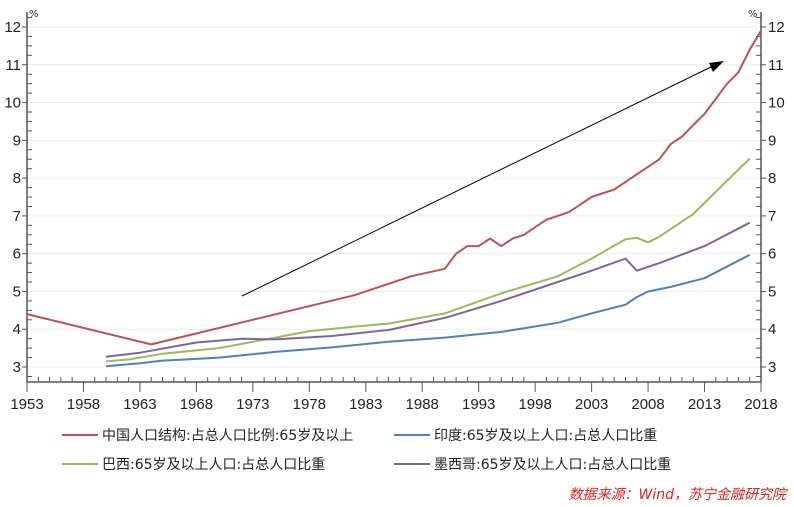  Describe the element at coordinates (13, 65) in the screenshot. I see `y-tick-label-left: 11` at that location.